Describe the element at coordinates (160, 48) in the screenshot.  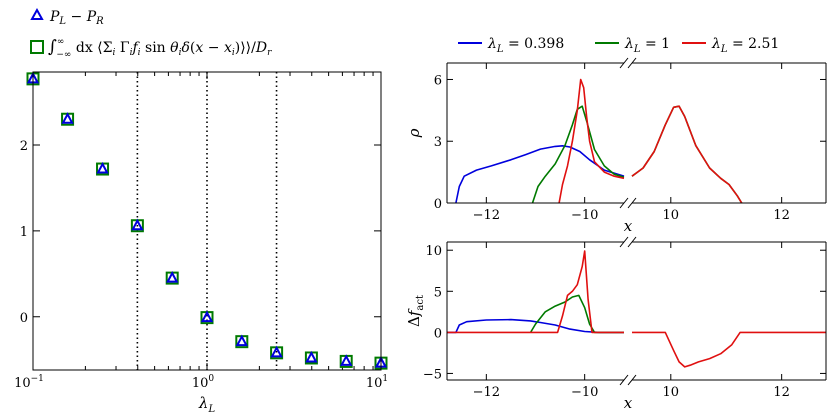
I see `legend-label-integral: ∫∞ −∞ dx ⟨Σi Γifi sin θiδ(x − xi)⟩⟩/Dr` at that location.